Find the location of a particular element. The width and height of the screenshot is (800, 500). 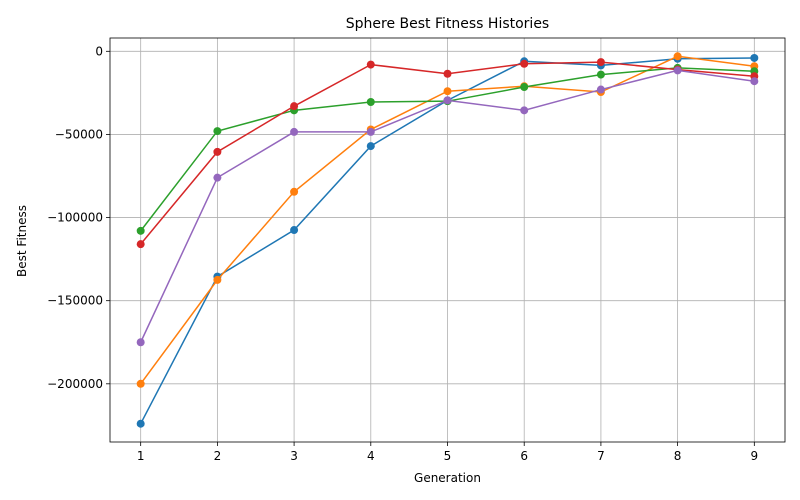

x-tick-label-6: 7 is located at coordinates (601, 456).